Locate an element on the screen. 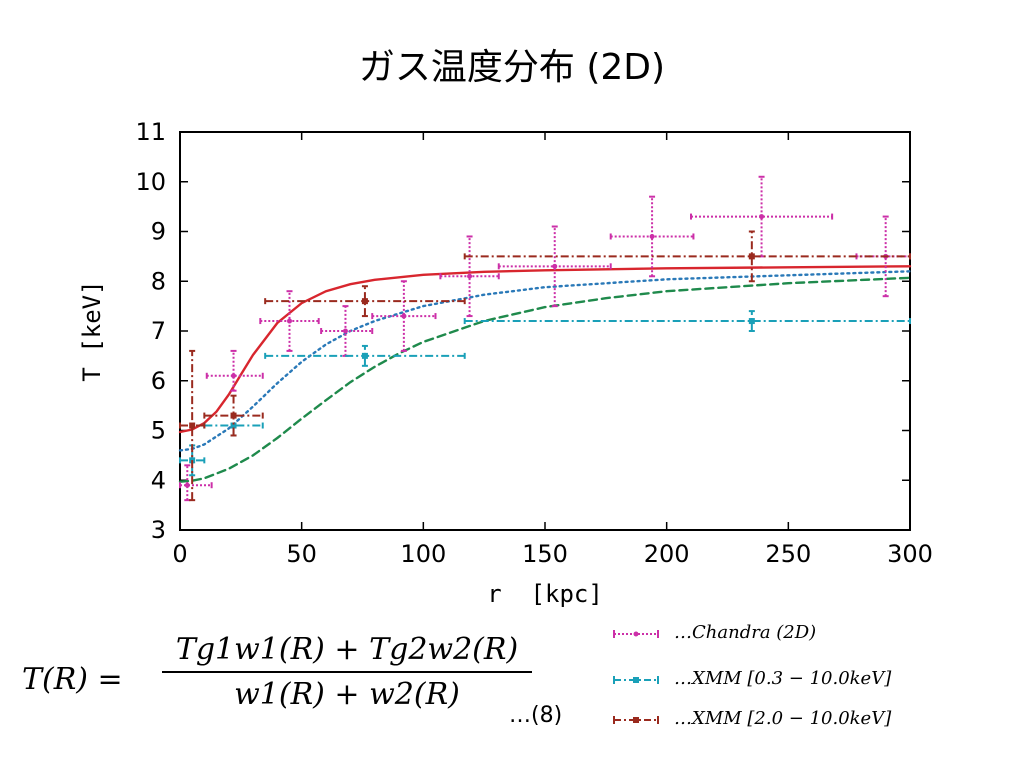 This screenshot has width=1024, height=768. legend-swatch-xmm-hard is located at coordinates (636, 720).